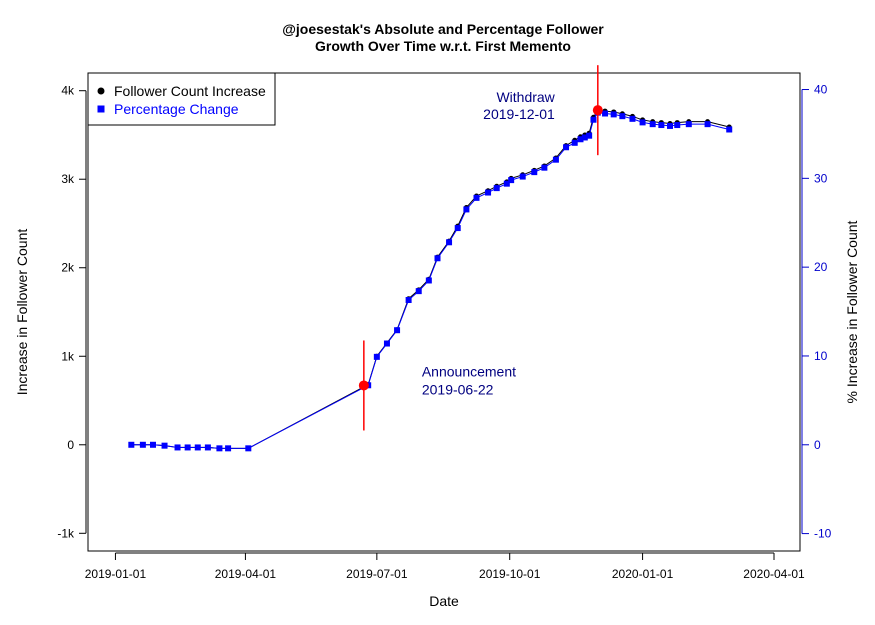 Image resolution: width=875 pixels, height=625 pixels. I want to click on legend-box, so click(181, 99).